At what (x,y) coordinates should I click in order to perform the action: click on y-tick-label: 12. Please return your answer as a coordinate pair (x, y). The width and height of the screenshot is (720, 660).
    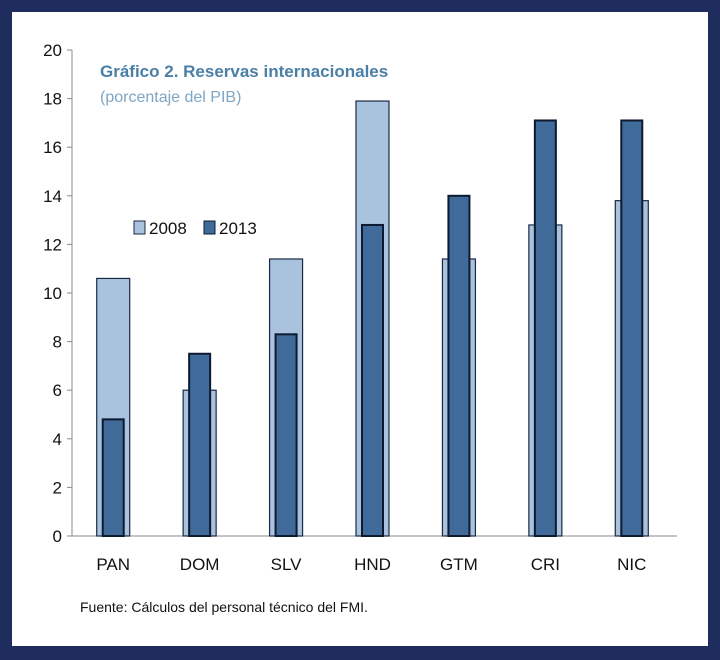
    Looking at the image, I should click on (52, 244).